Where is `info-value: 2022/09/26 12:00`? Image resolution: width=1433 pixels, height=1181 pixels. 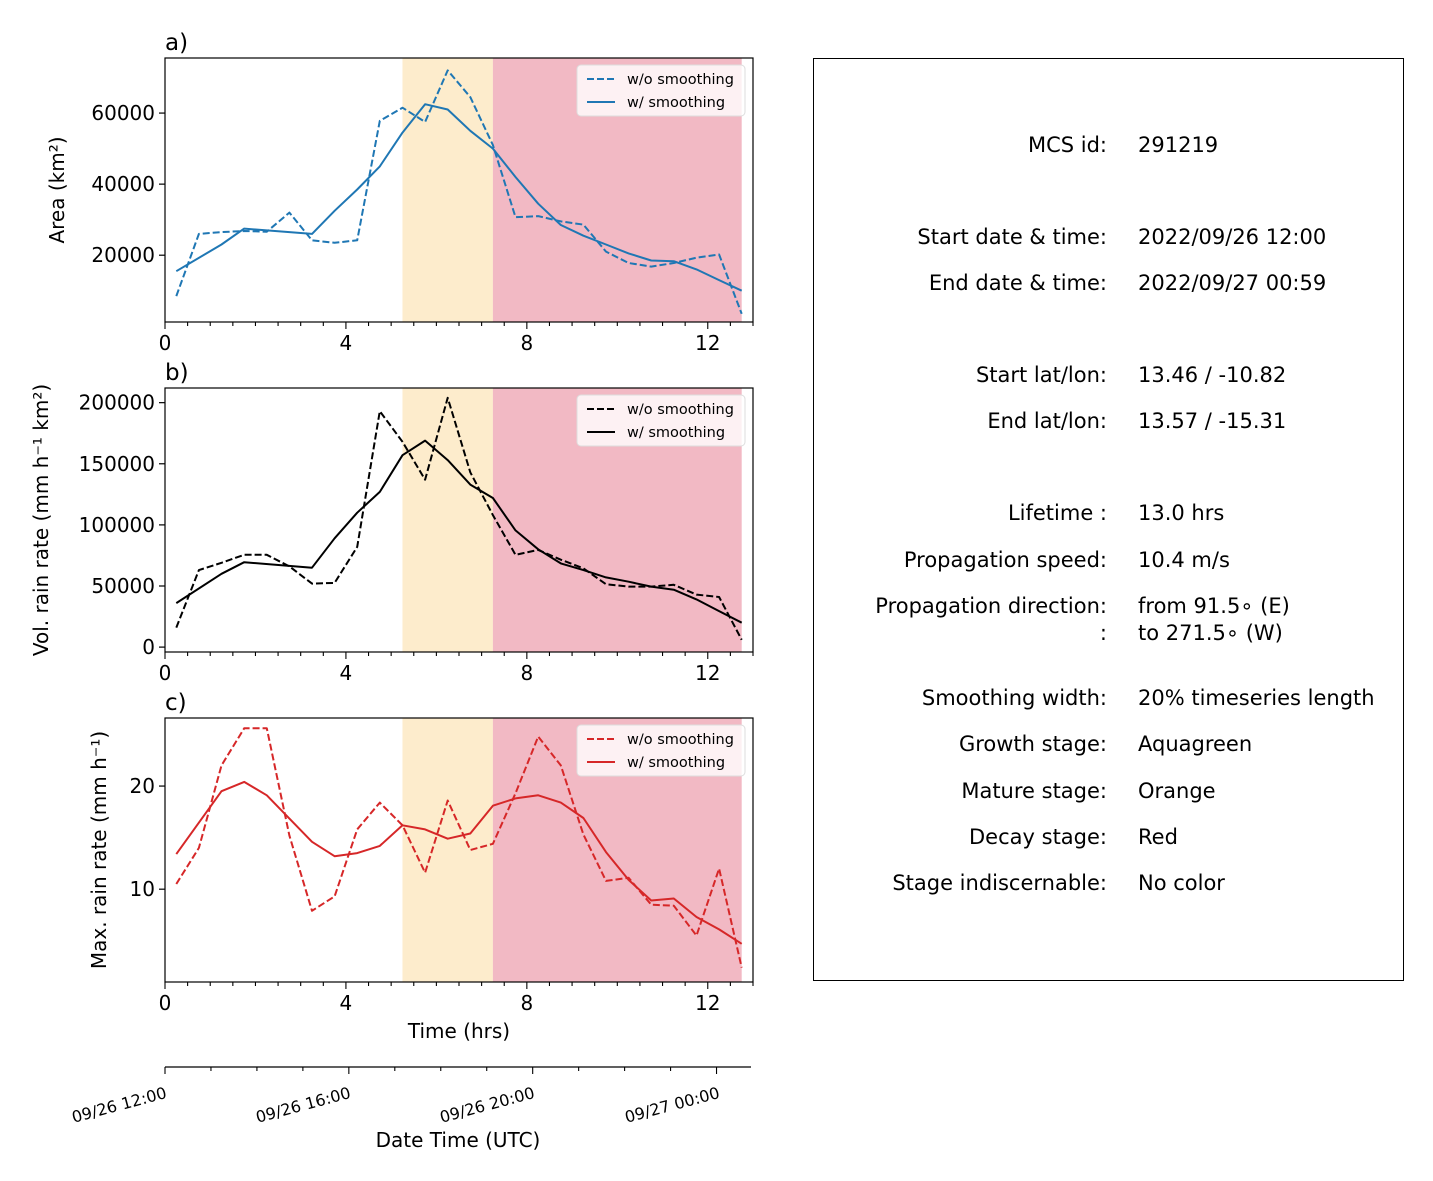
info-value: 2022/09/26 12:00 is located at coordinates (1232, 237).